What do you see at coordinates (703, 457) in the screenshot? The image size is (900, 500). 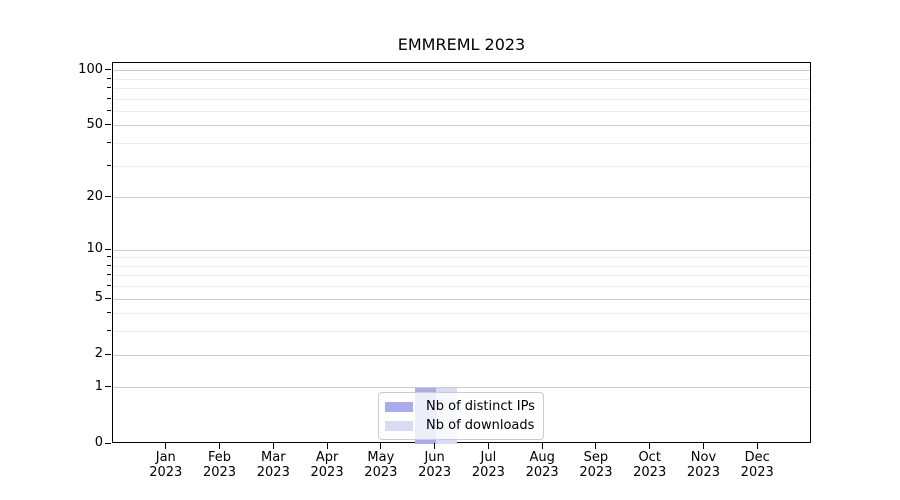 I see `x-tick-label-month: Nov` at bounding box center [703, 457].